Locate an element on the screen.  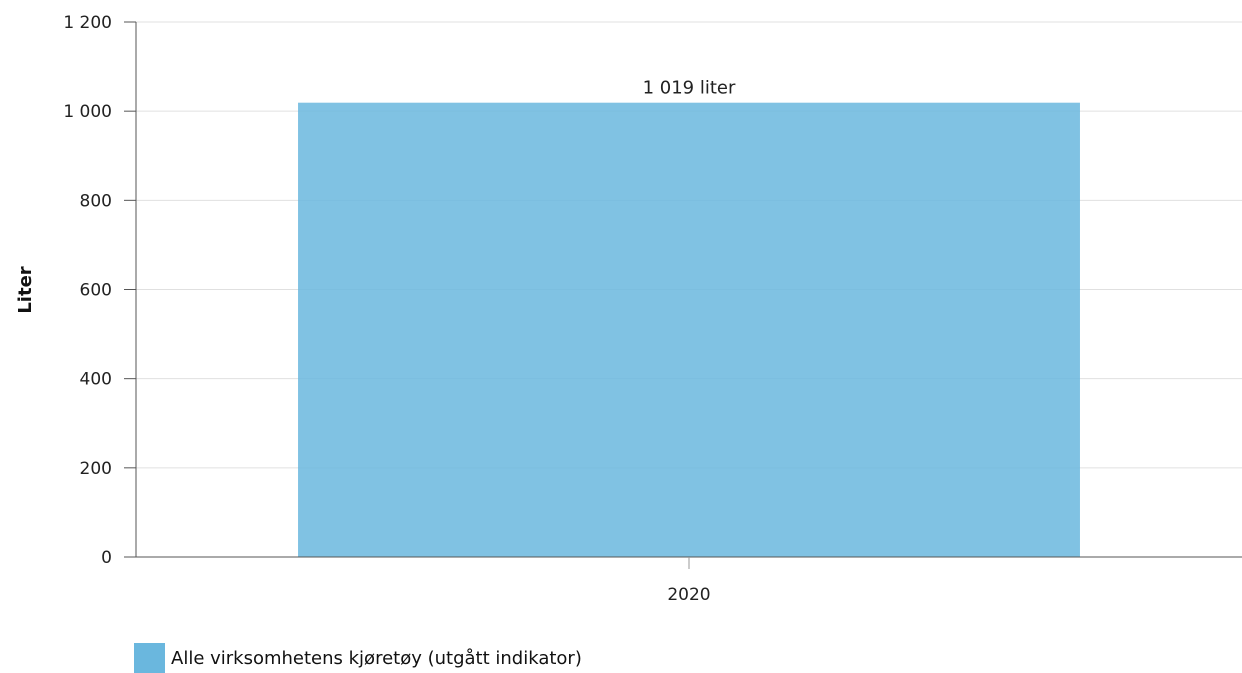
data-labels: 1 019 liter is located at coordinates (689, 88).